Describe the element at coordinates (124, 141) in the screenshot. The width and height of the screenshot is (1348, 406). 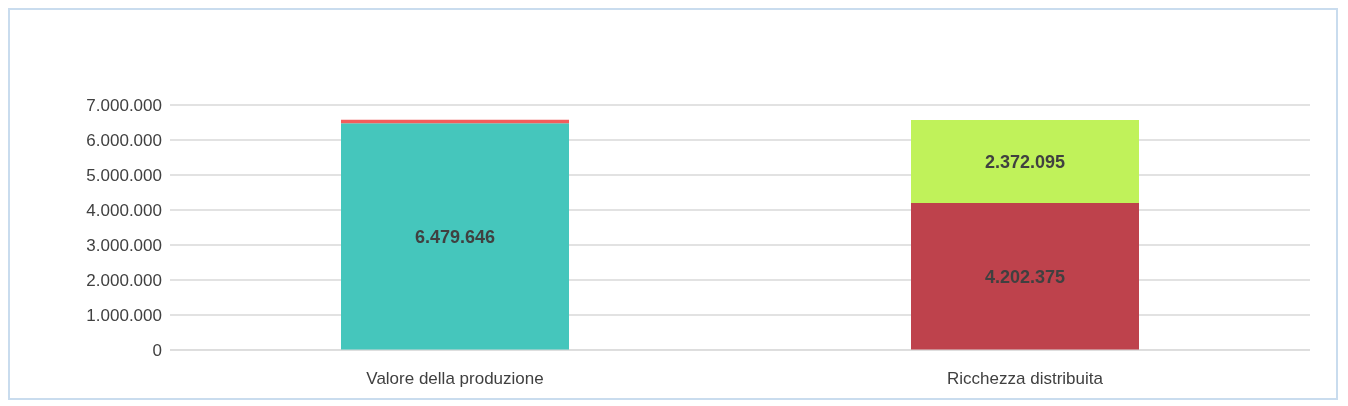
I see `y-tick-label: 6.000.000` at that location.